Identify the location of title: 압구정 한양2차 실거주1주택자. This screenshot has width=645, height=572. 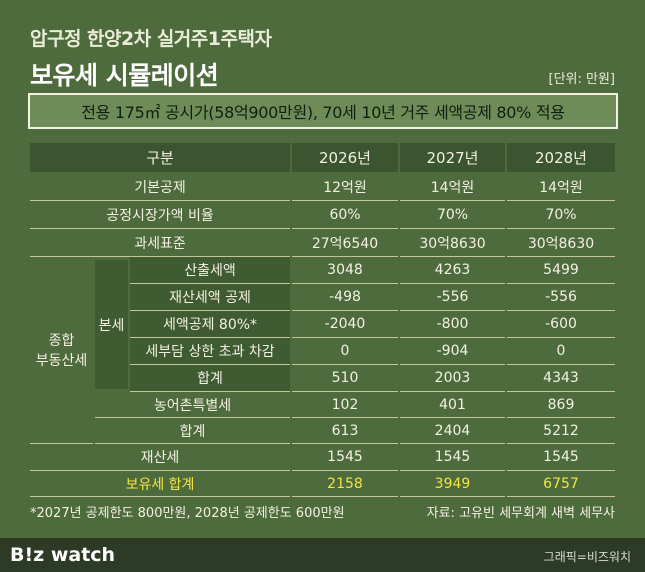
(151, 39).